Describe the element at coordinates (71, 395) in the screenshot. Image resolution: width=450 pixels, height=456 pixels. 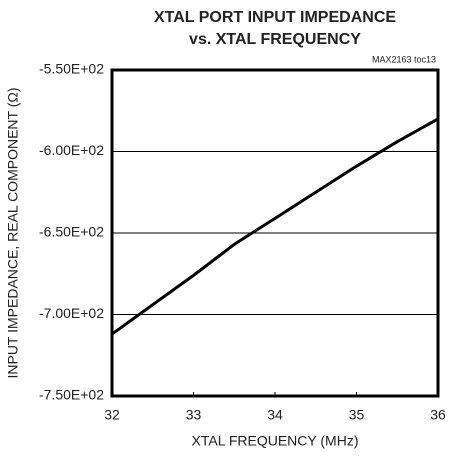
I see `y-tick-label: -7.50E+02` at that location.